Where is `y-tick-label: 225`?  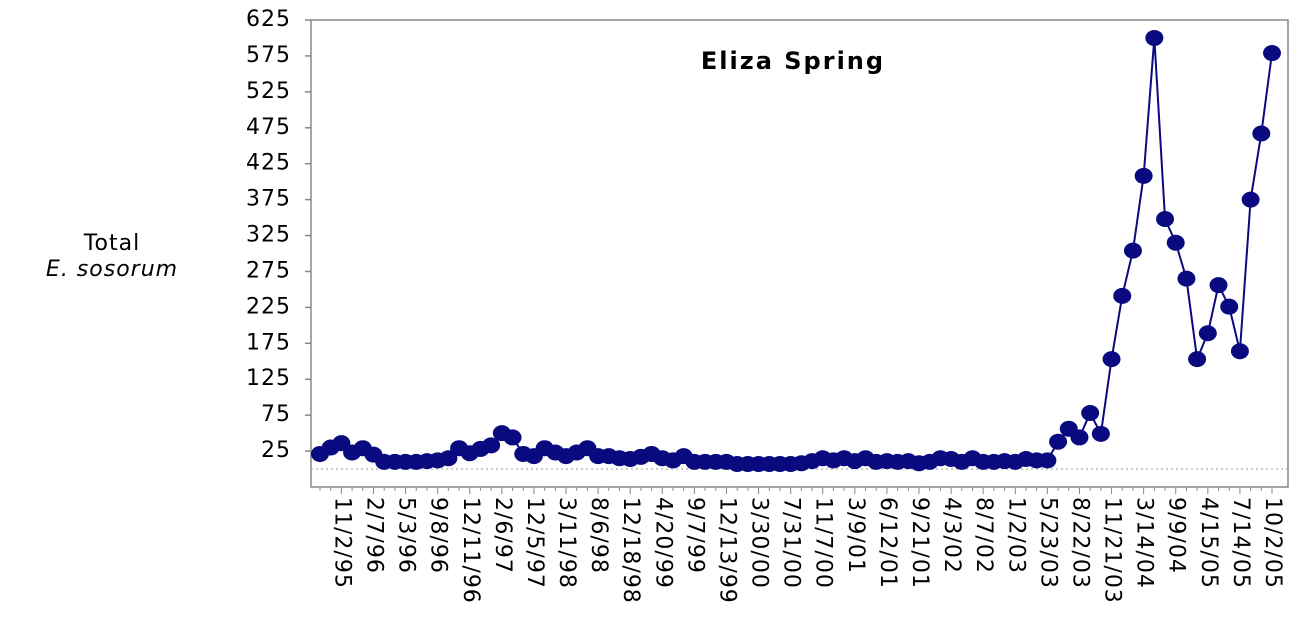 y-tick-label: 225 is located at coordinates (268, 306).